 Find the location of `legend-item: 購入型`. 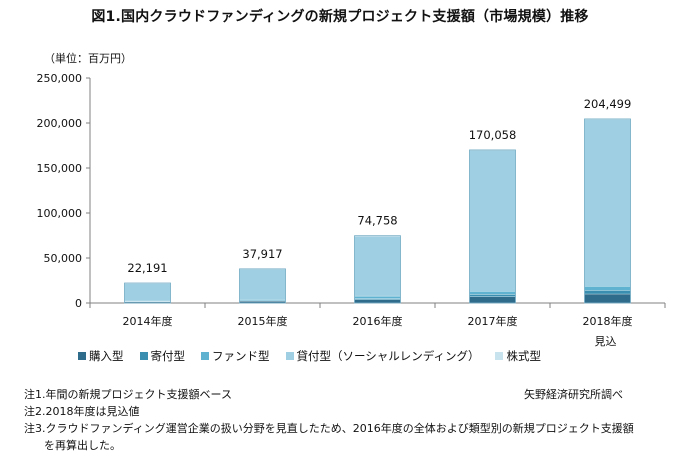

legend-item: 購入型 is located at coordinates (101, 356).